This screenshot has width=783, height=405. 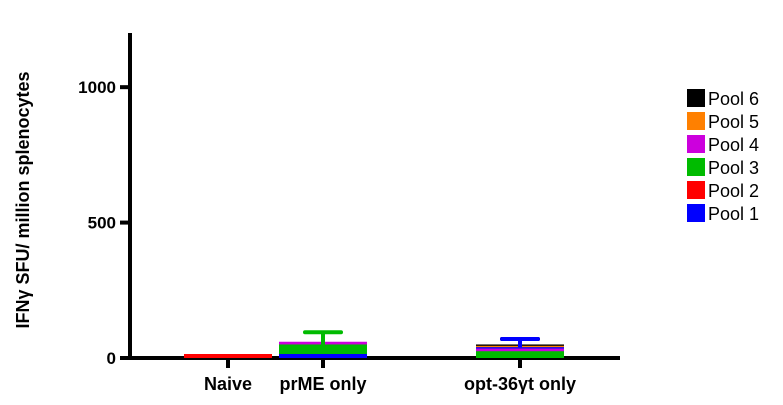 What do you see at coordinates (105, 200) in the screenshot?
I see `y-axis: 0 500 1000` at bounding box center [105, 200].